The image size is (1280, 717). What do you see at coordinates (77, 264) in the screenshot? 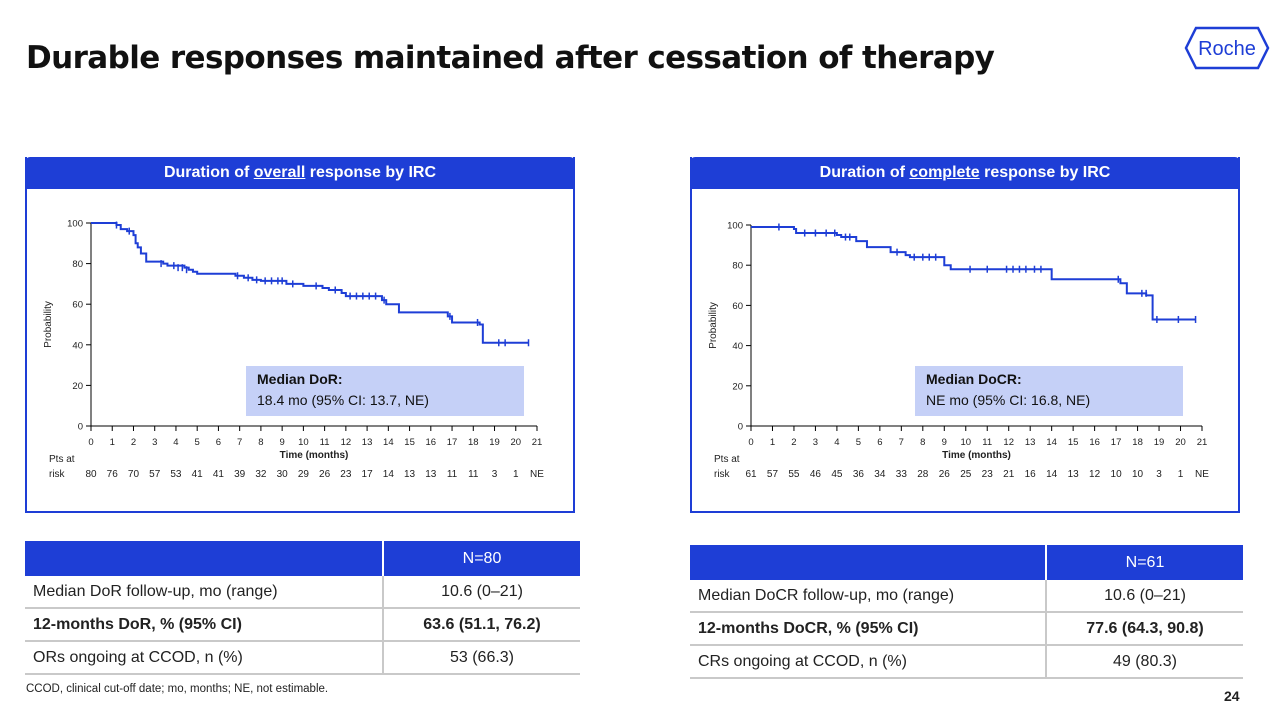
I see `y-tick-label: 80` at bounding box center [77, 264].